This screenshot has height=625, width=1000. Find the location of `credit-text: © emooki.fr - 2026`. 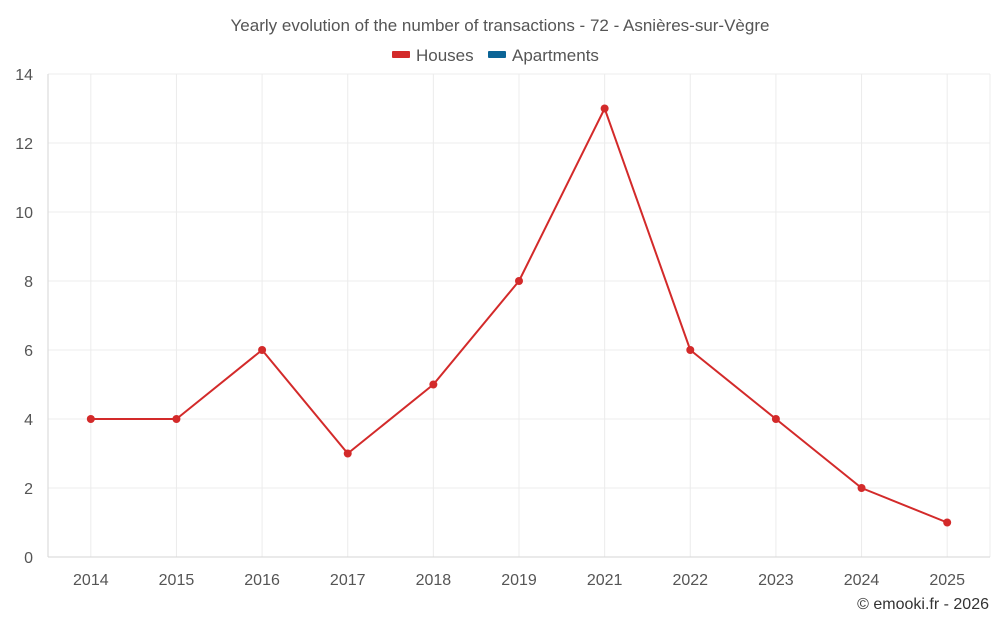

credit-text: © emooki.fr - 2026 is located at coordinates (923, 604).